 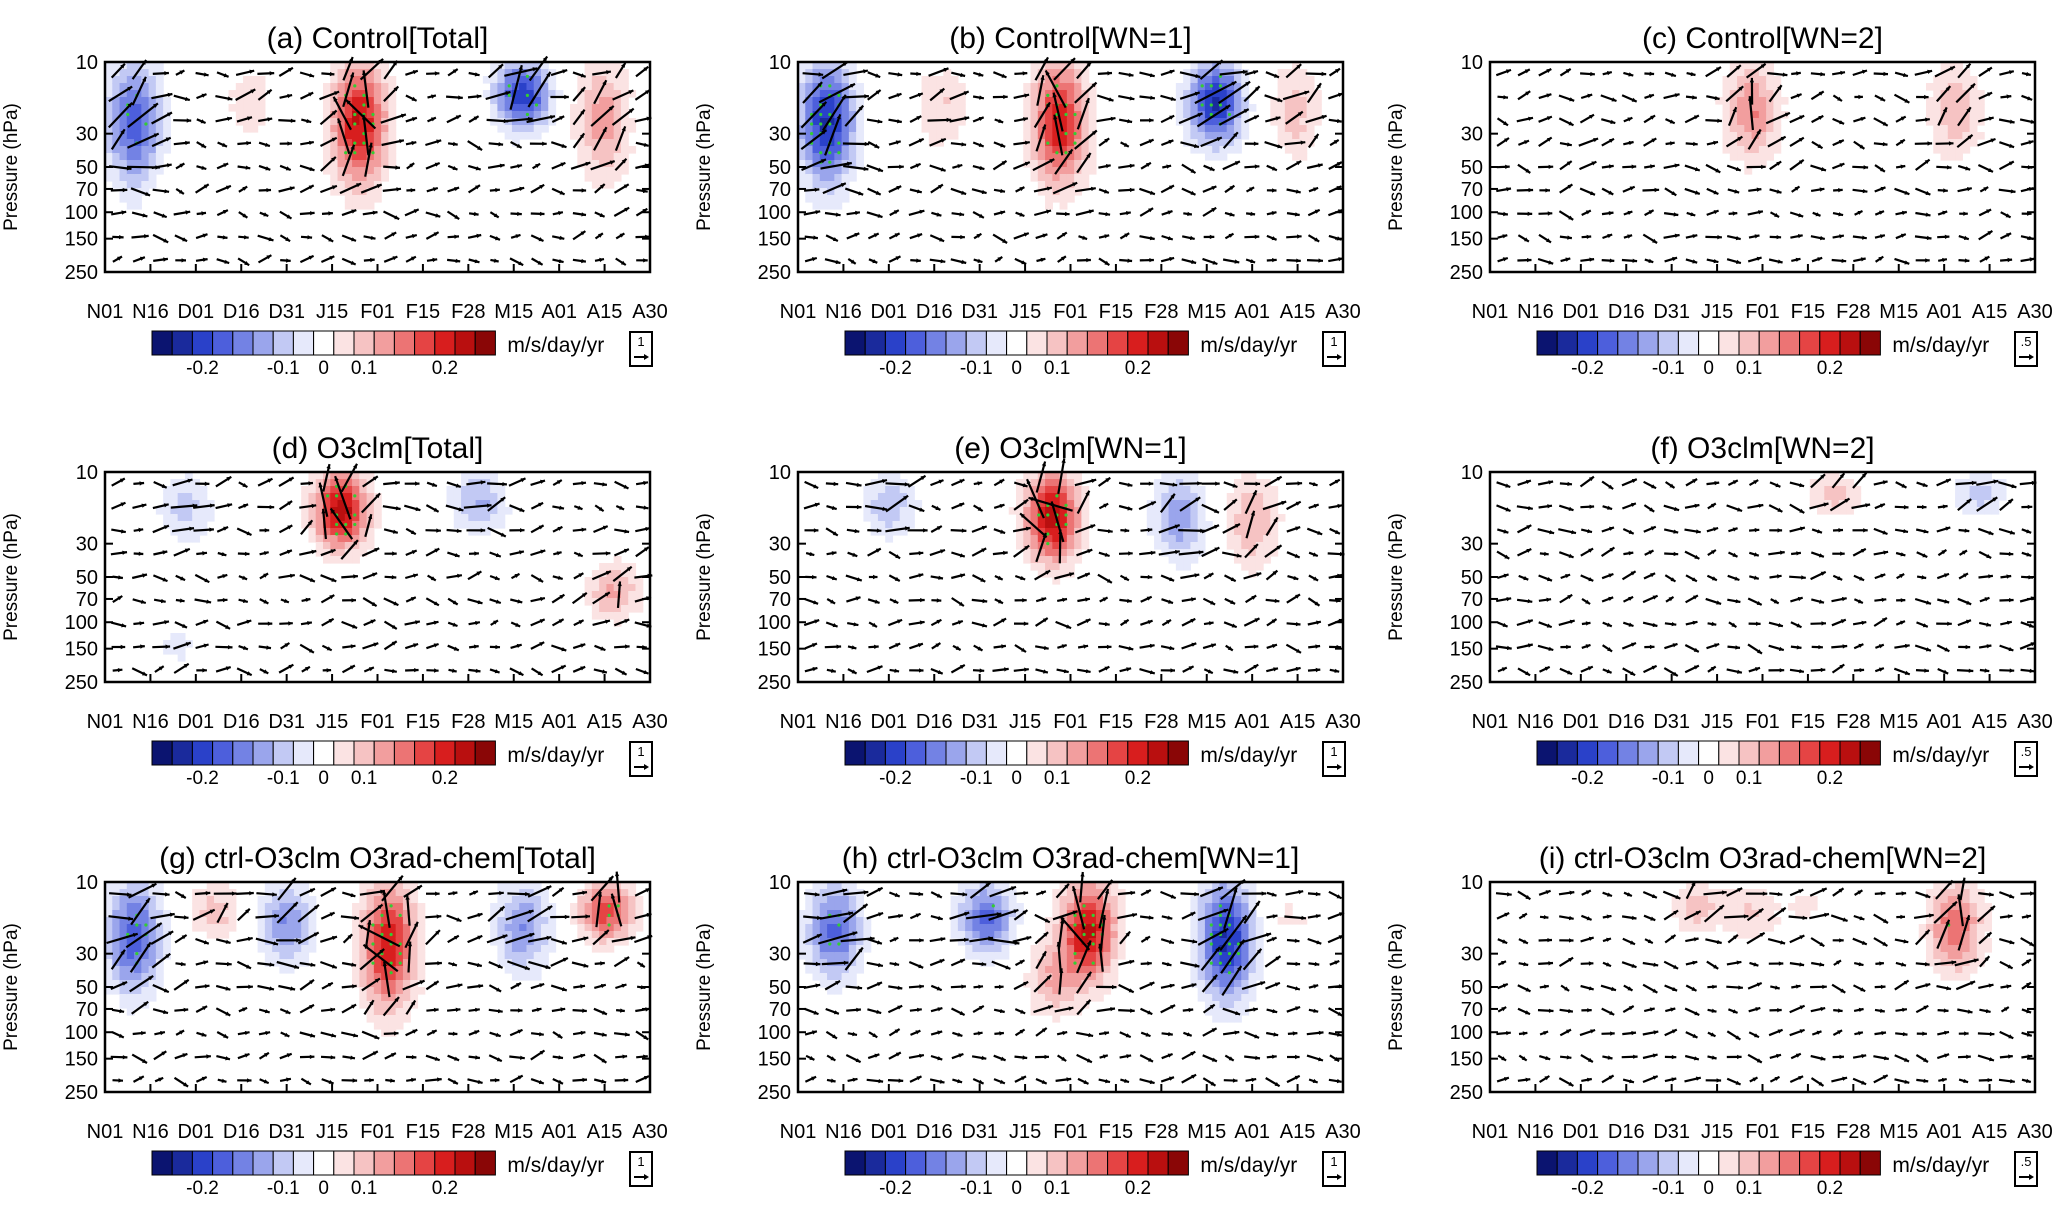 What do you see at coordinates (1396, 167) in the screenshot?
I see `y-axis-label: Pressure (hPa)` at bounding box center [1396, 167].